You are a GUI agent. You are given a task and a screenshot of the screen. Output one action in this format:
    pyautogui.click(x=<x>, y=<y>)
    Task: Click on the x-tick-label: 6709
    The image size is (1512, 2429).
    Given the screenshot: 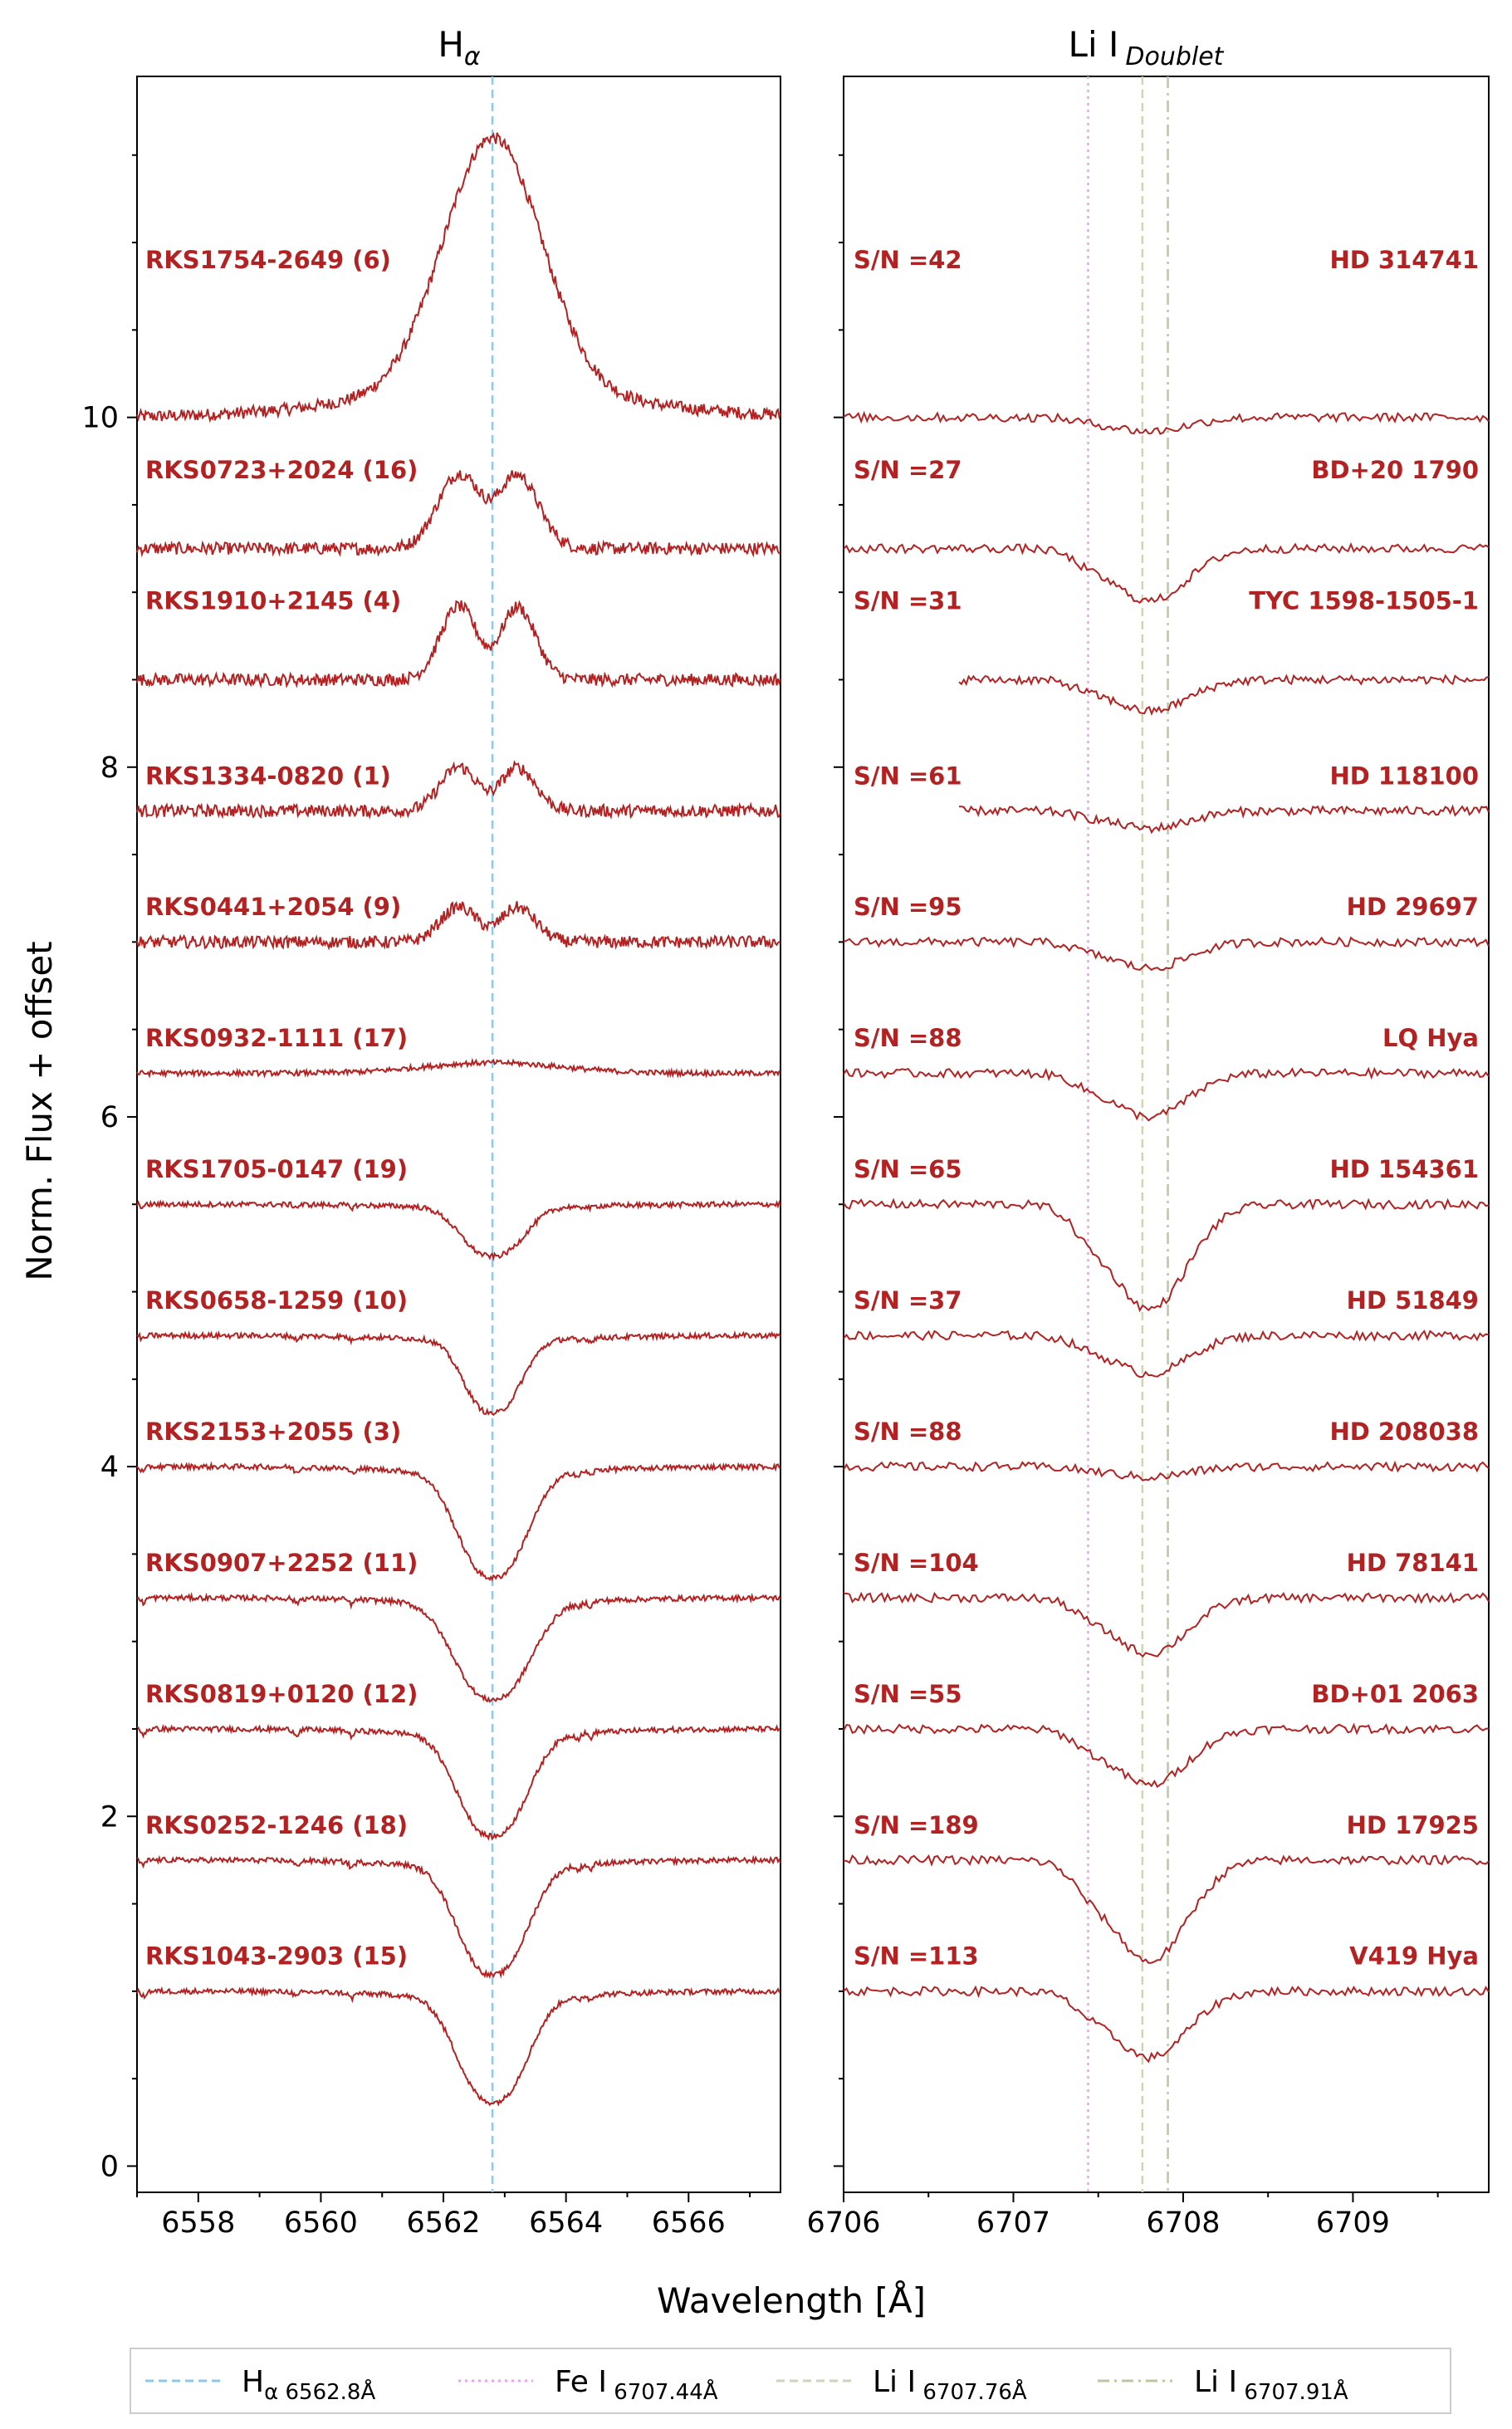 What is the action you would take?
    pyautogui.click(x=1353, y=2223)
    